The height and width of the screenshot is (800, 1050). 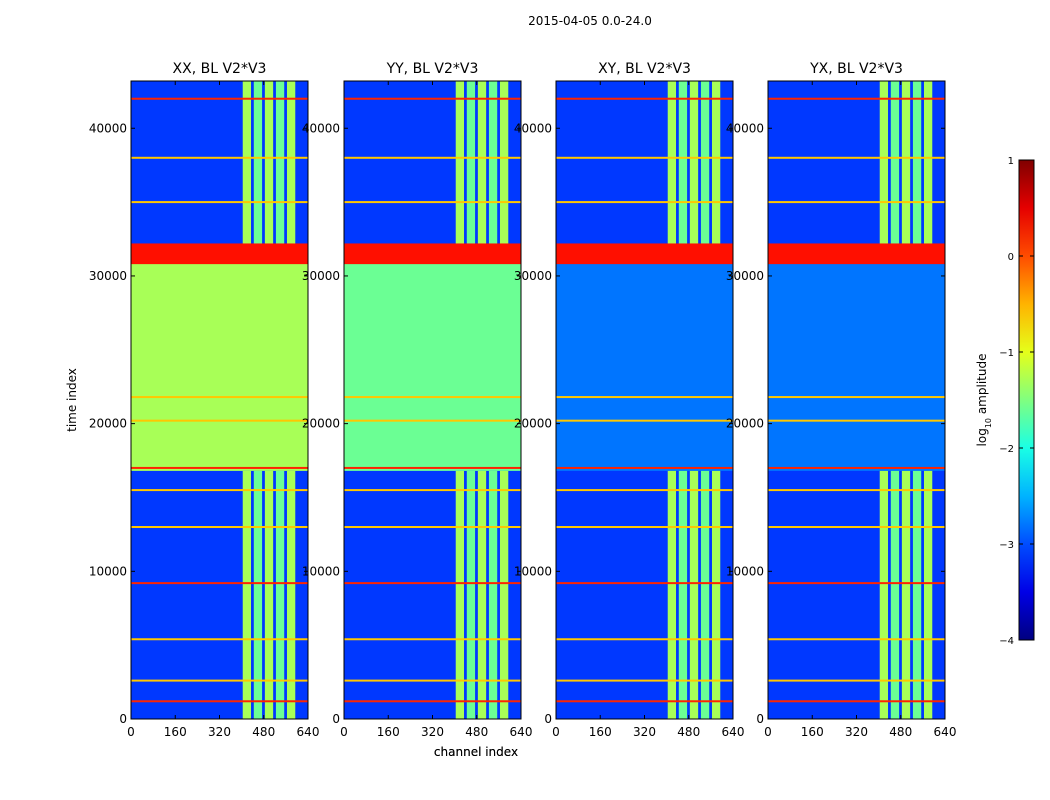 I want to click on colorbar-label-subscript: 10, so click(x=988, y=423).